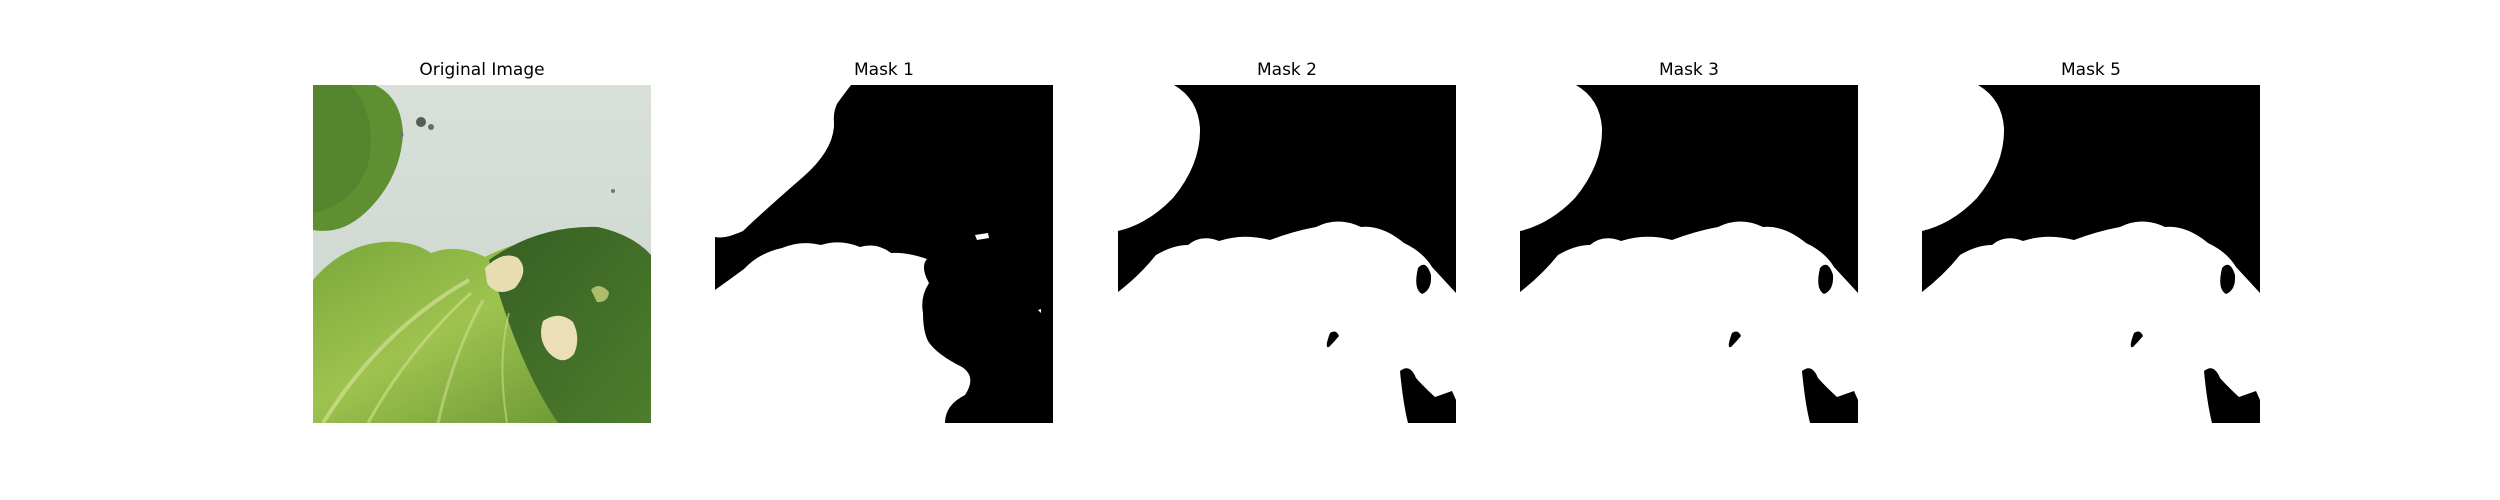  I want to click on mask-2-panel: Mask 2, so click(1287, 240).